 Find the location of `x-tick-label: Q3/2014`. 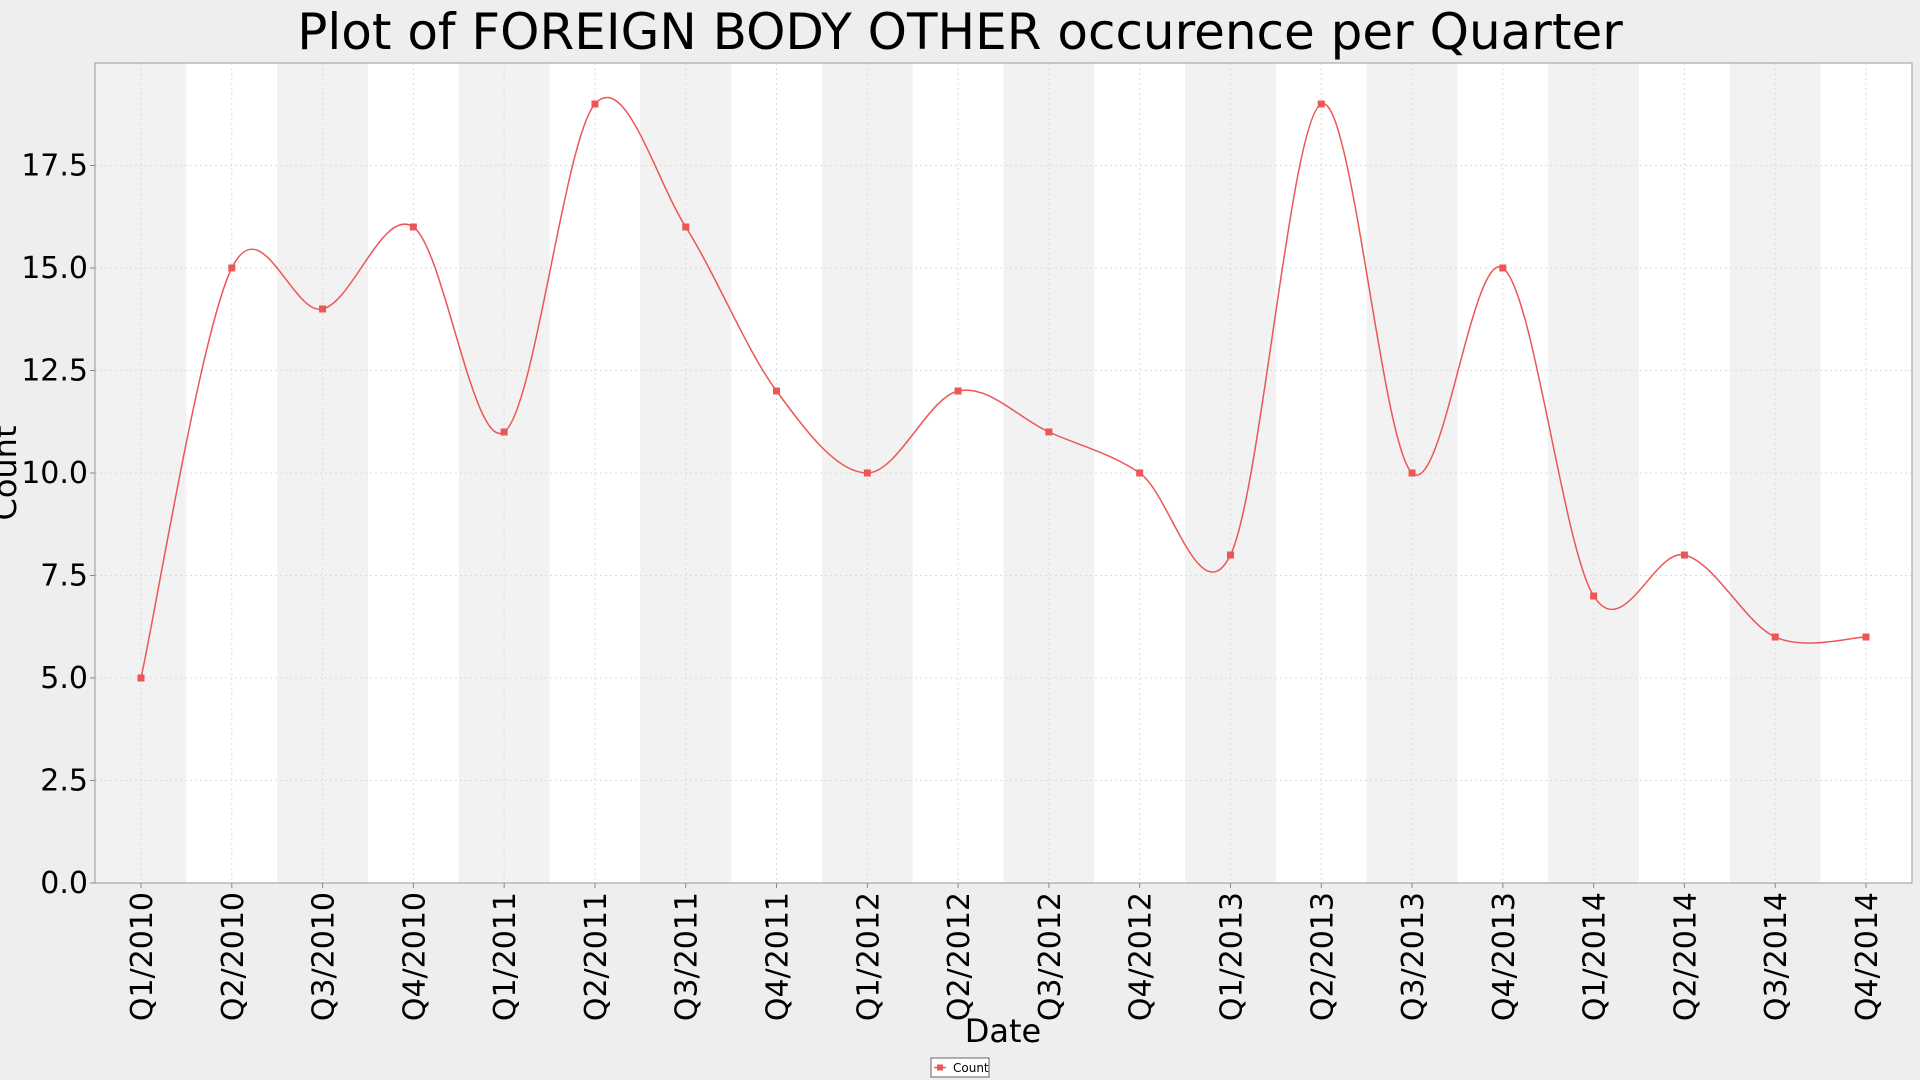

x-tick-label: Q3/2014 is located at coordinates (1776, 956).